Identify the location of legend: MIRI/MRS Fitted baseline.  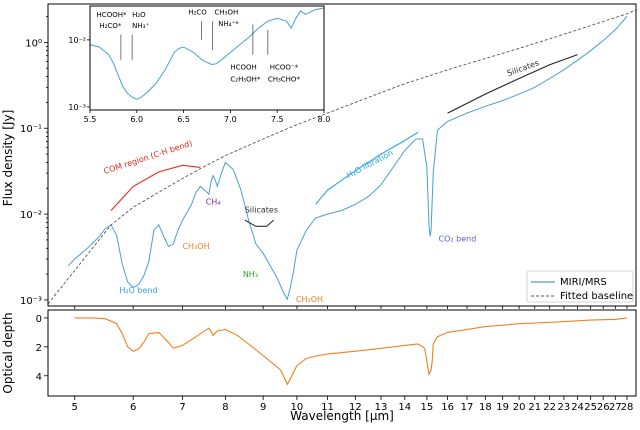
(580, 286).